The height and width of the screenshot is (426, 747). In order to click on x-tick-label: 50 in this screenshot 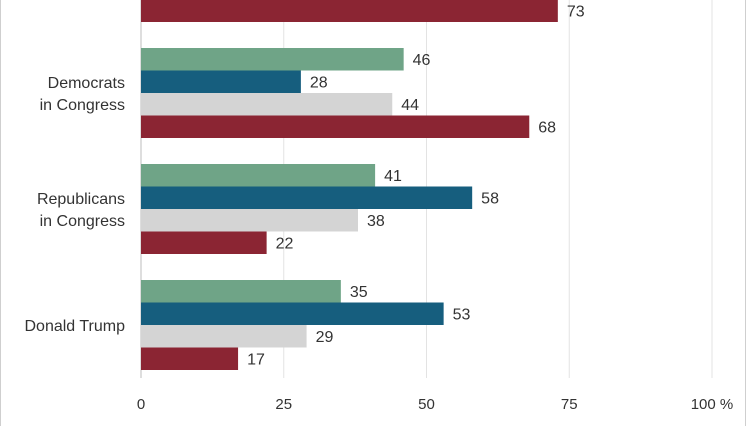, I will do `click(426, 404)`.